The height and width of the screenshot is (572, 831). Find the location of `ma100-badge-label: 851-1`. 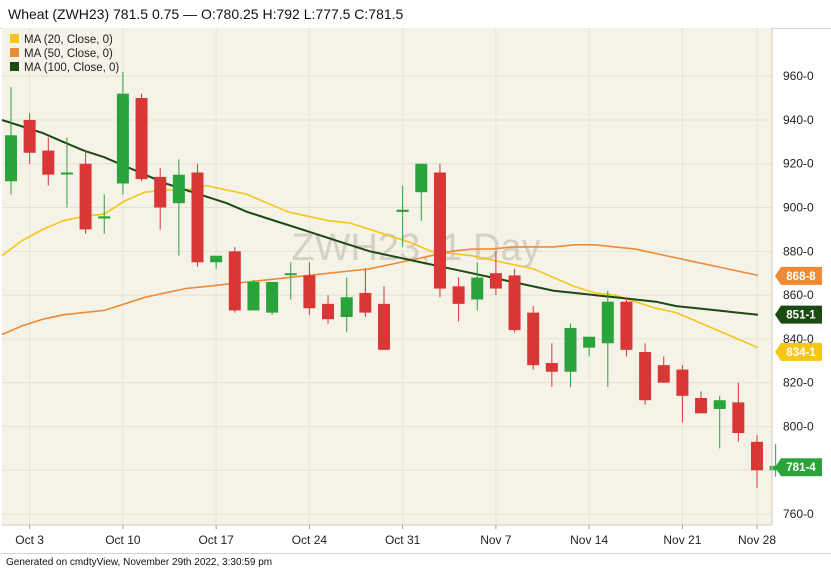

ma100-badge-label: 851-1 is located at coordinates (801, 316).